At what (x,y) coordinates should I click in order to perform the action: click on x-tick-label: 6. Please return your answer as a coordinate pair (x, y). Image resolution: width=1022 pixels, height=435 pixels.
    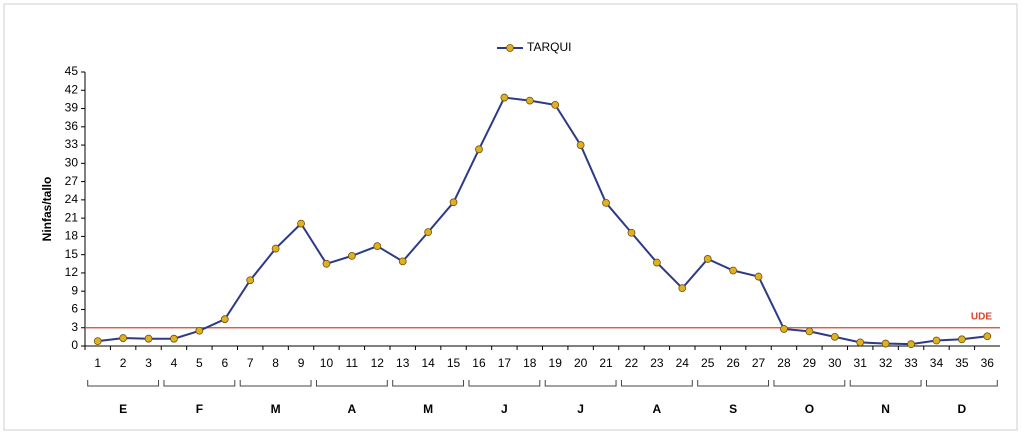
    Looking at the image, I should click on (224, 363).